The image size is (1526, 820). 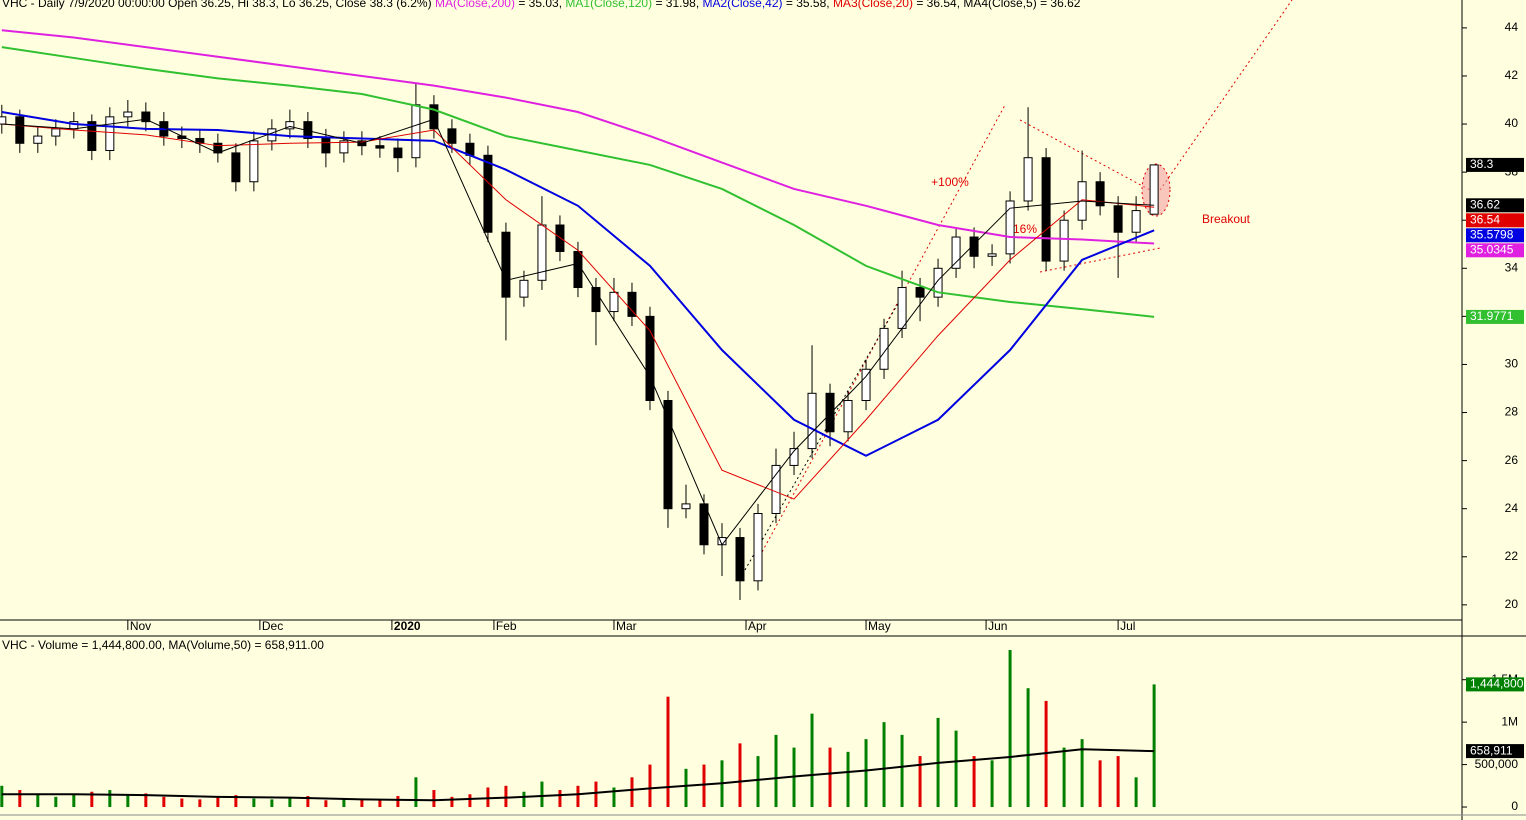 What do you see at coordinates (743, 5) in the screenshot?
I see `legend-name: MA2(Close,42)` at bounding box center [743, 5].